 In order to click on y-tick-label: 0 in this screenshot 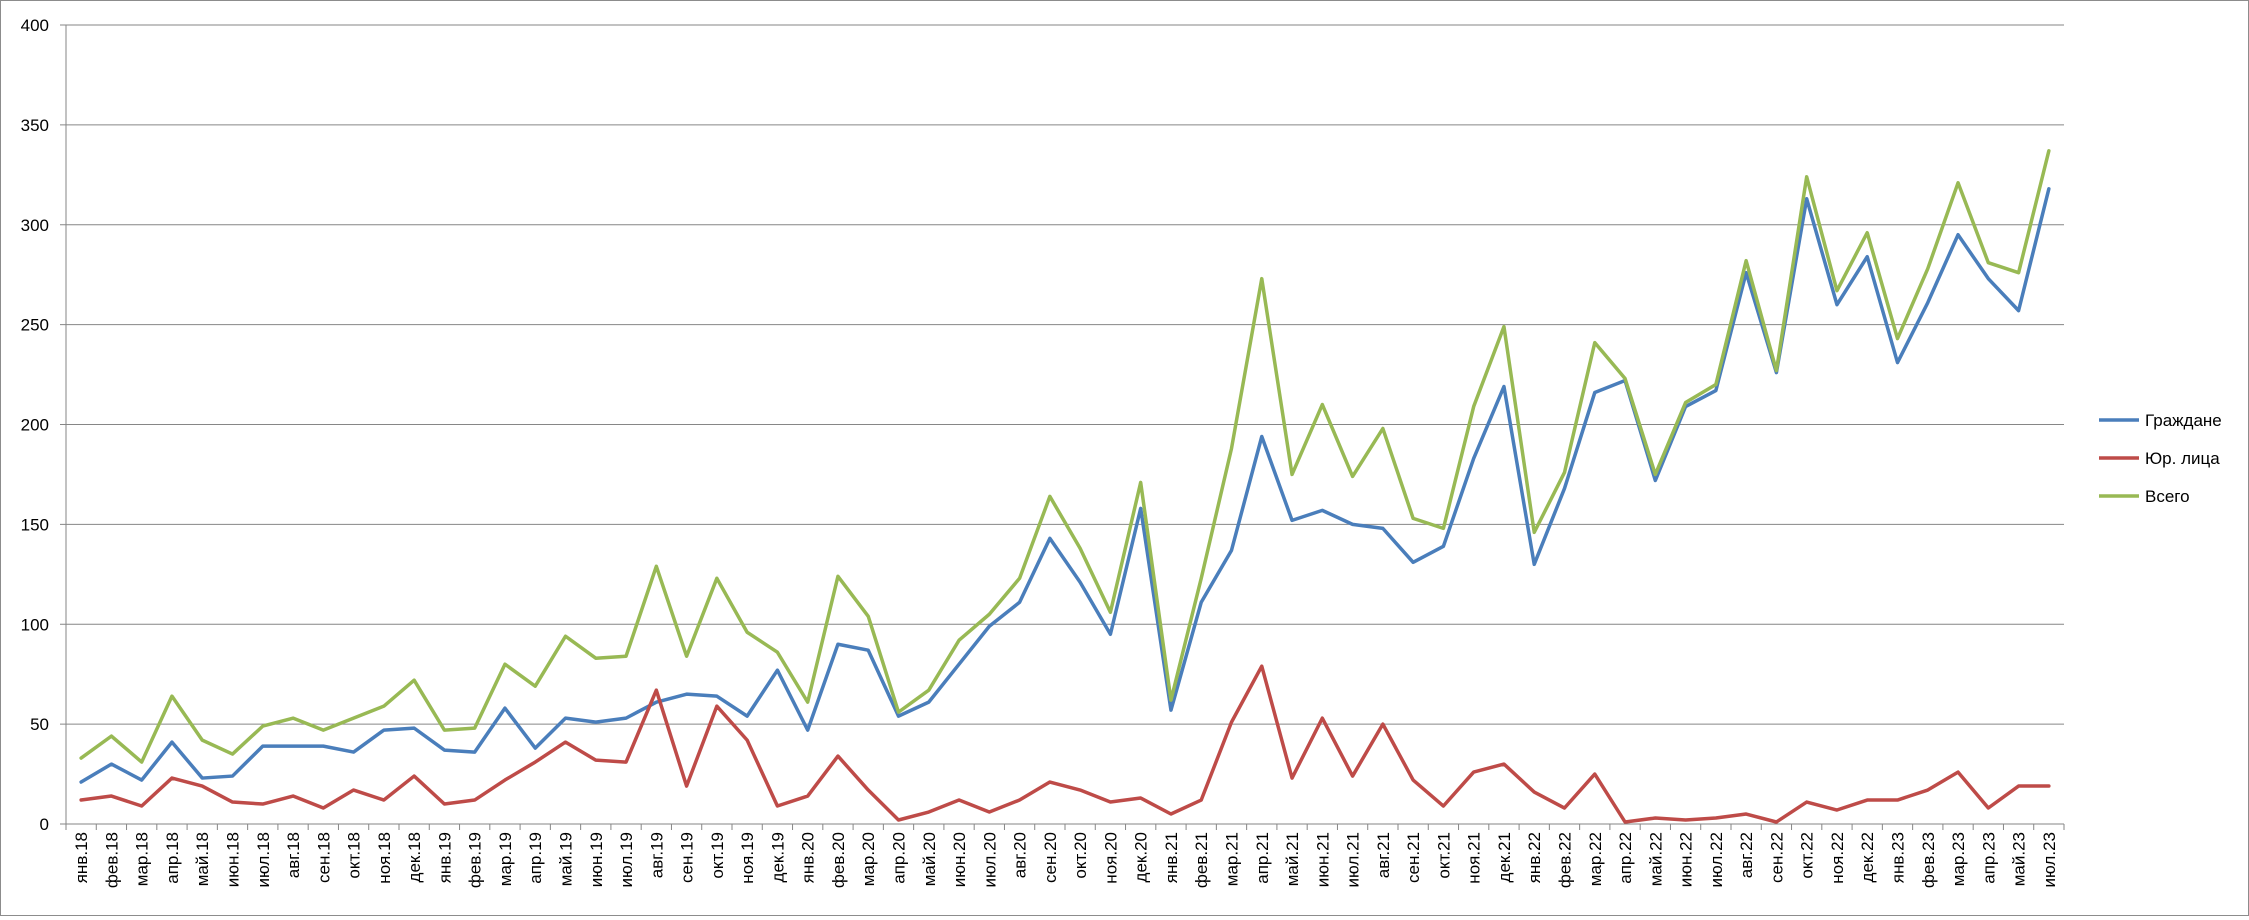, I will do `click(44, 824)`.